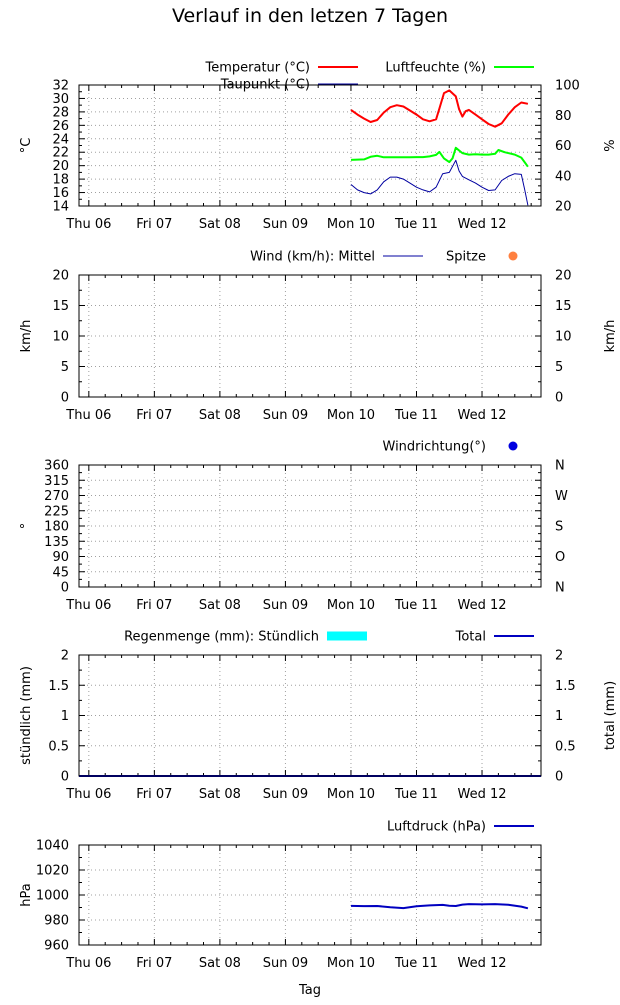 The width and height of the screenshot is (620, 1005). What do you see at coordinates (60, 86) in the screenshot?
I see `y-tick-label: 32` at bounding box center [60, 86].